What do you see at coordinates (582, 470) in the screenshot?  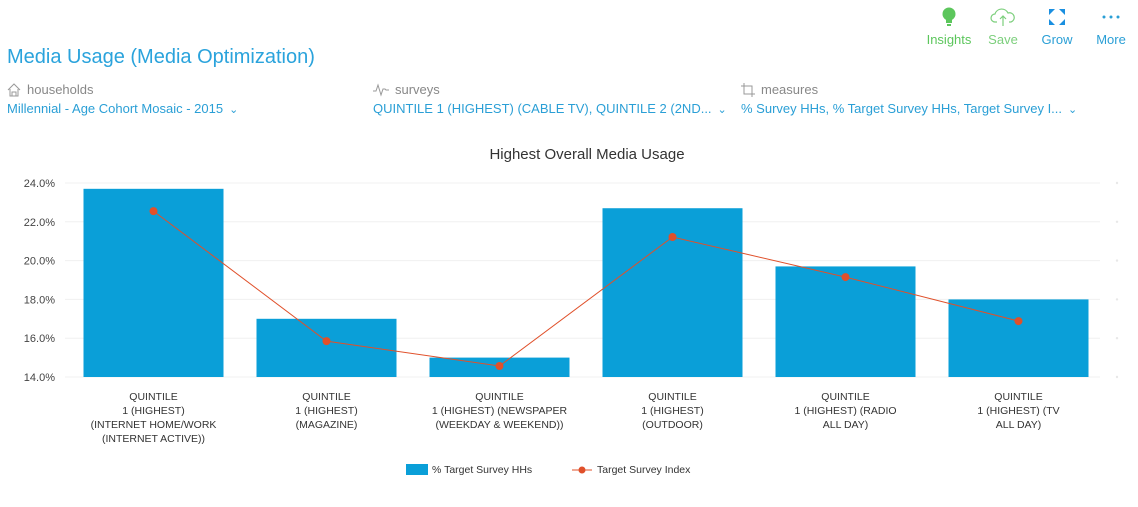 I see `legend-line-marker` at bounding box center [582, 470].